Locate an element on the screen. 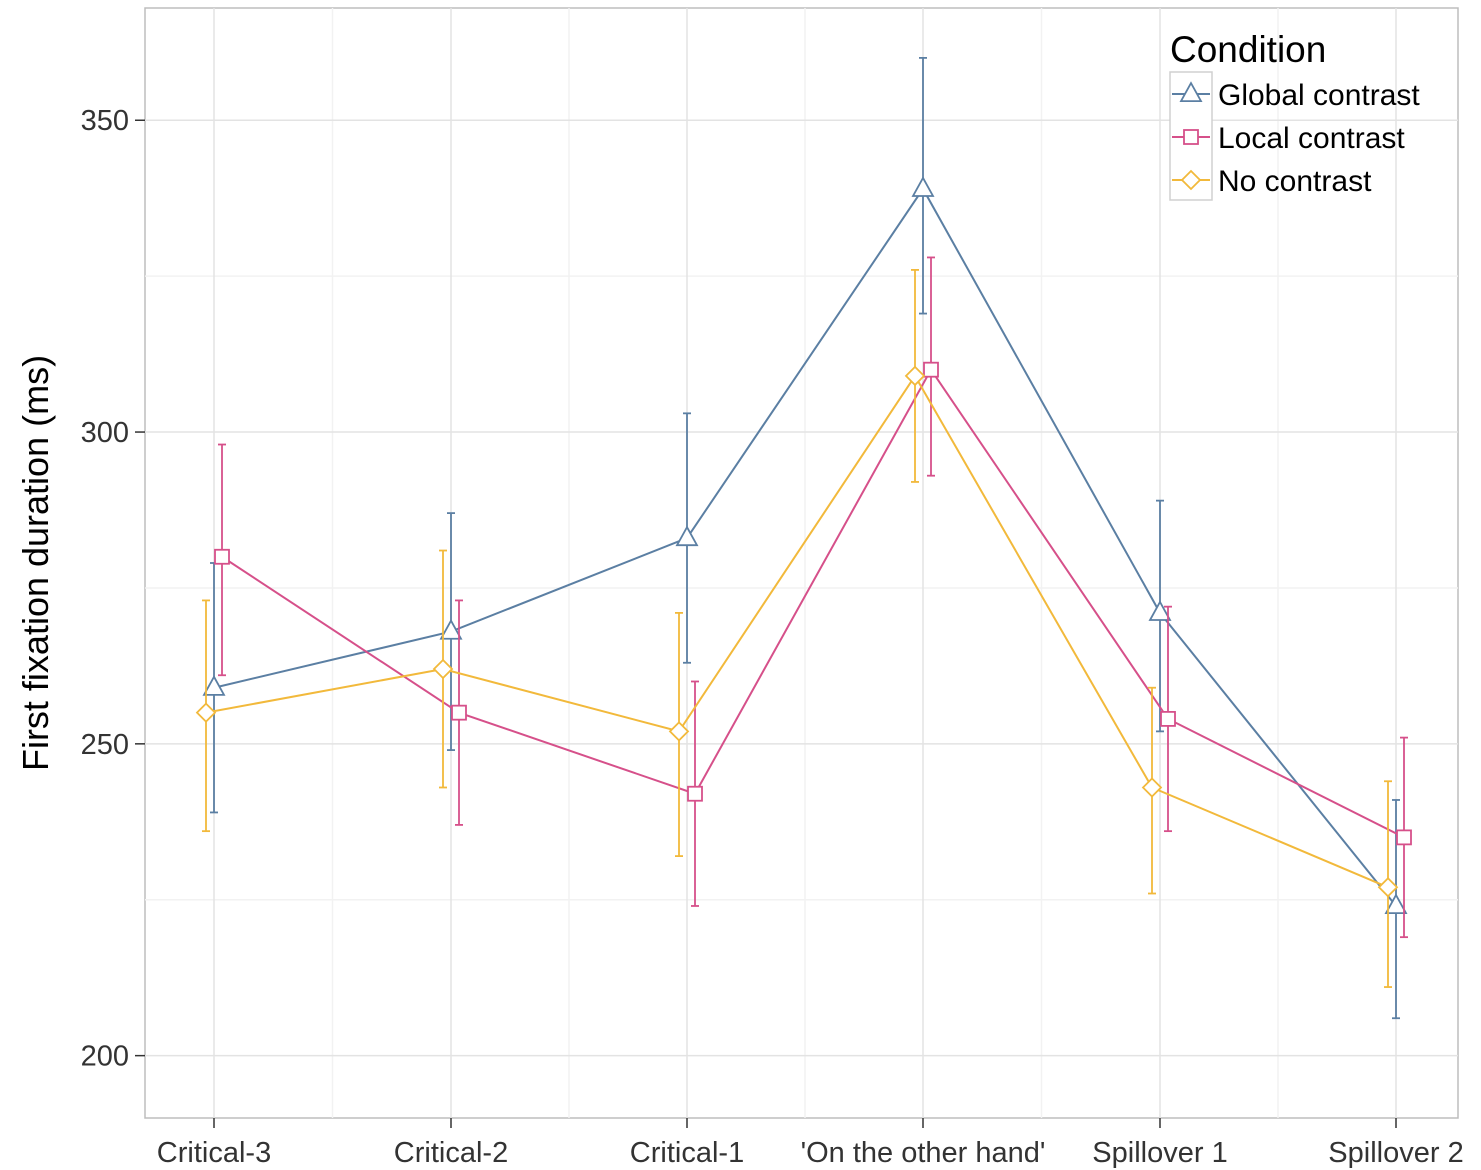 Image resolution: width=1481 pixels, height=1170 pixels. y-axis-label: First fixation duration (ms) is located at coordinates (35, 563).